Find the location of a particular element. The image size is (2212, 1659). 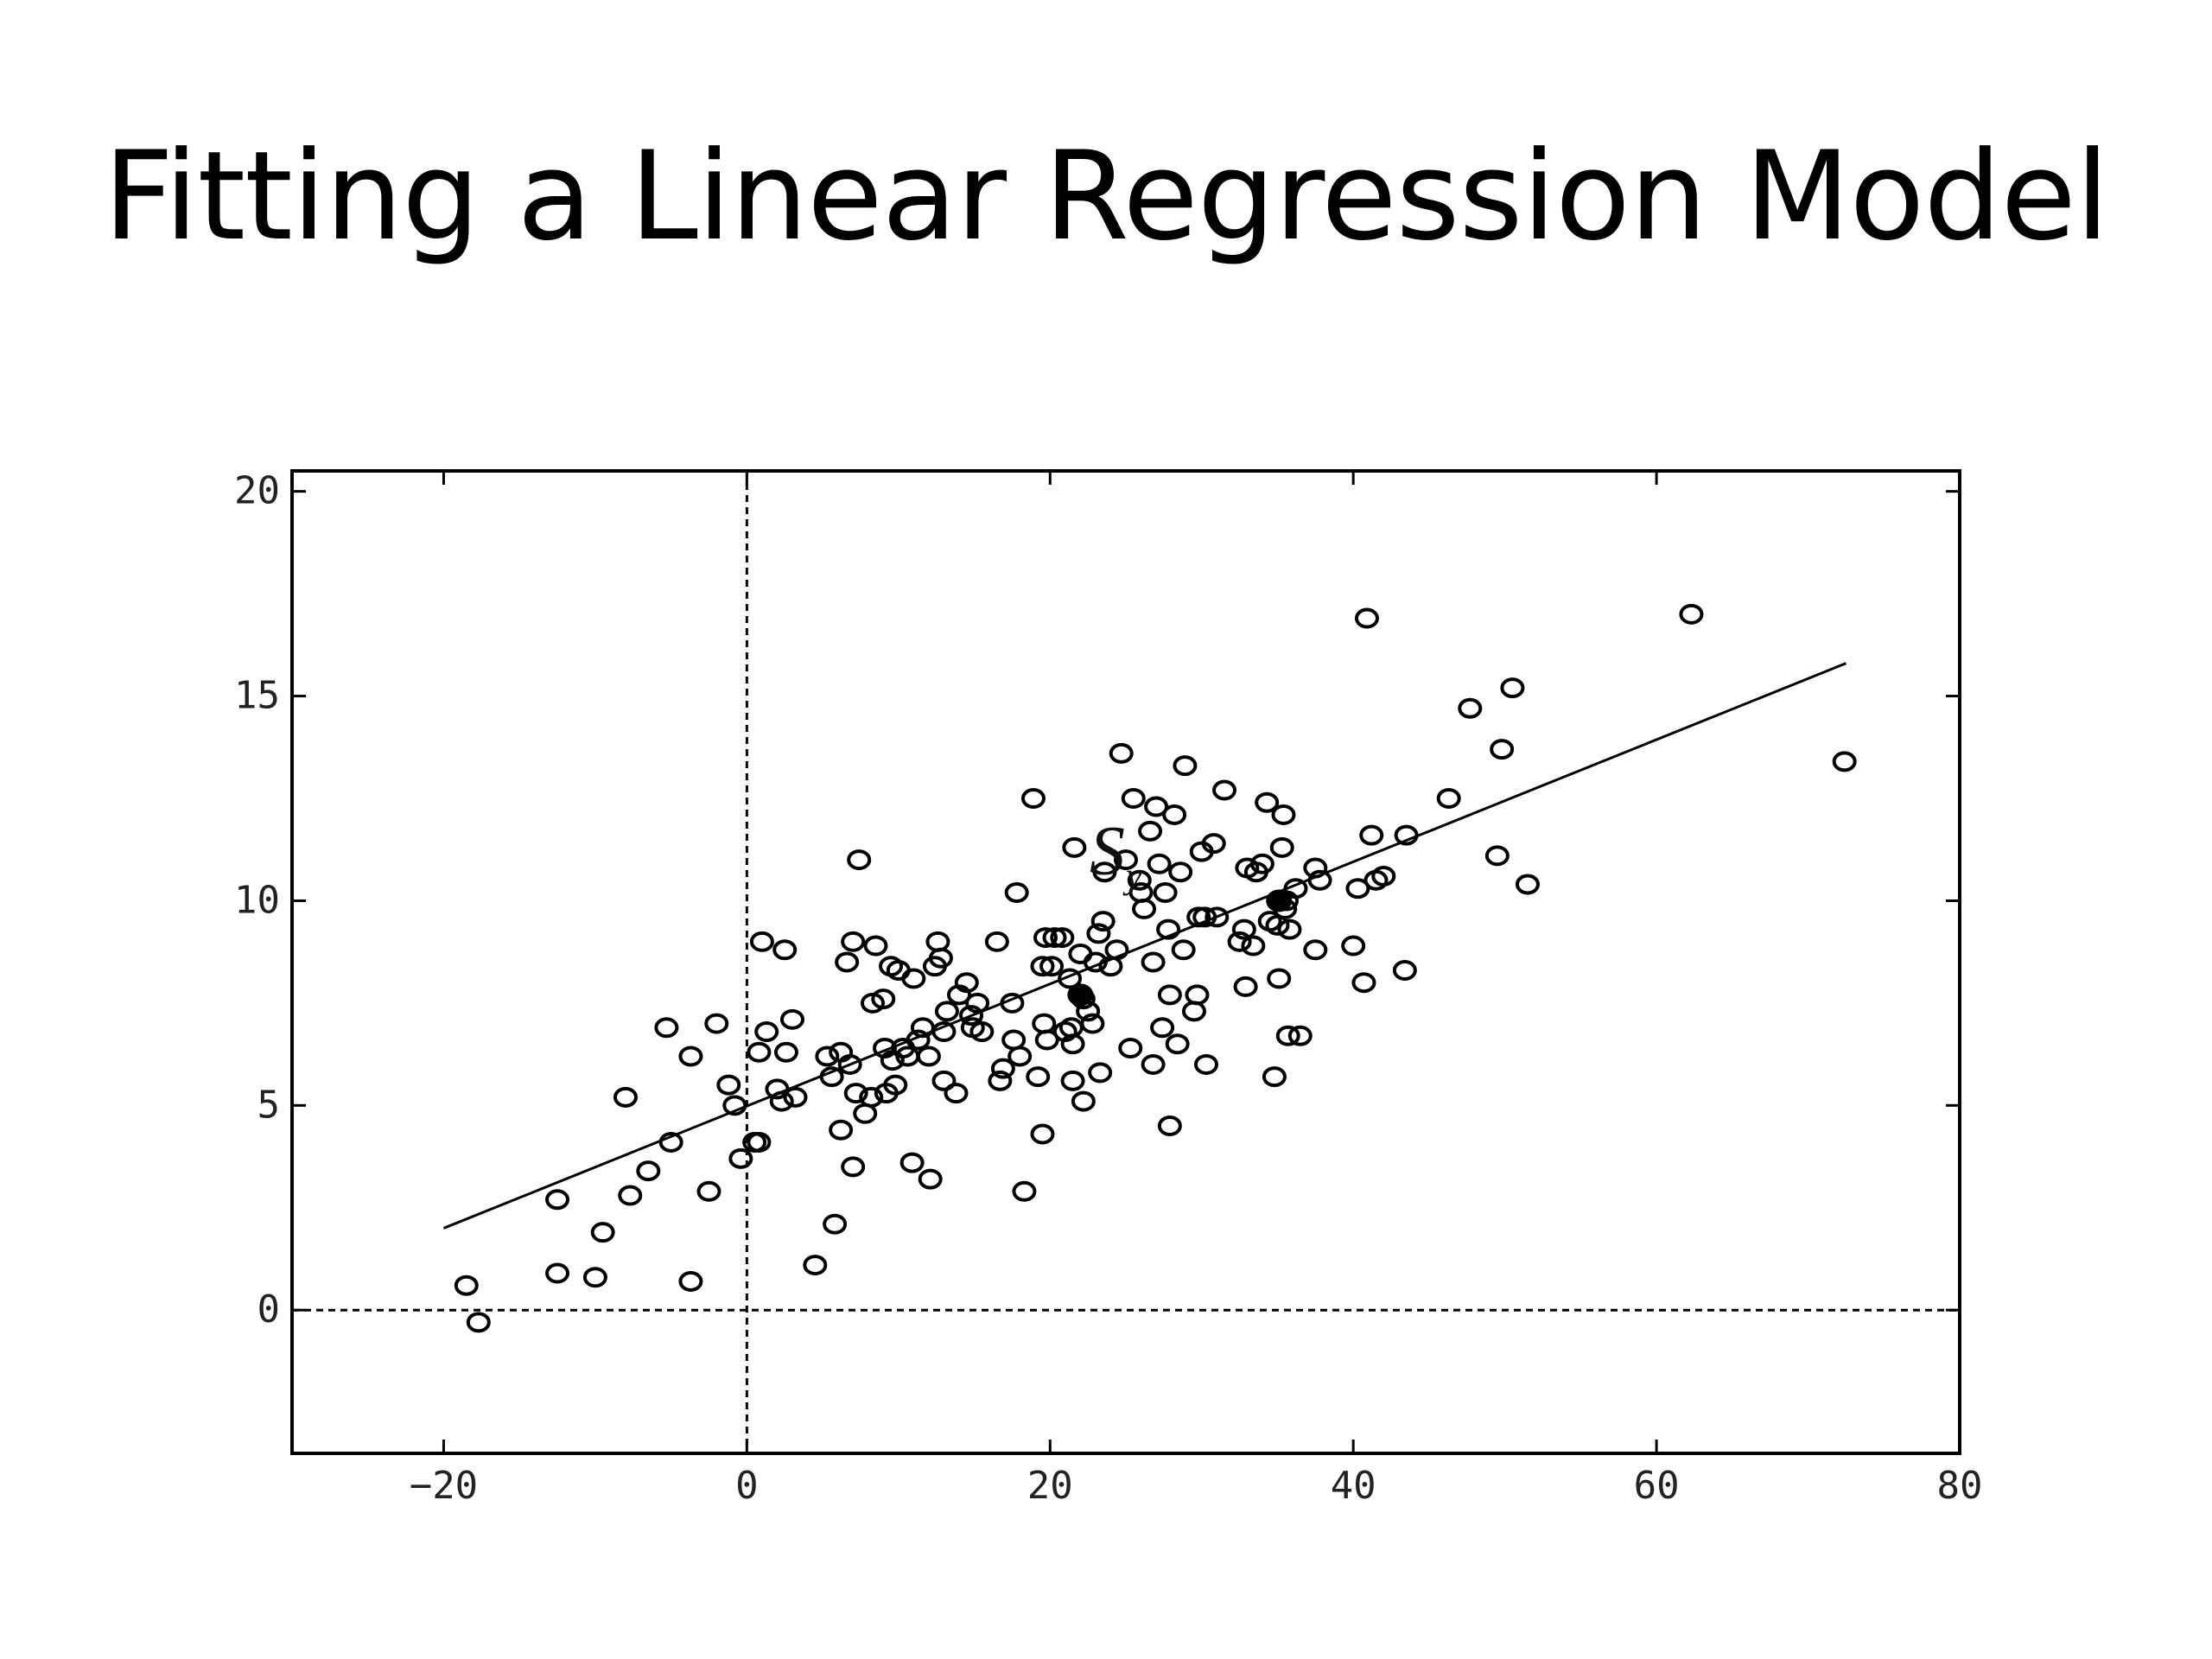

annotation-s: S is located at coordinates (1107, 849).